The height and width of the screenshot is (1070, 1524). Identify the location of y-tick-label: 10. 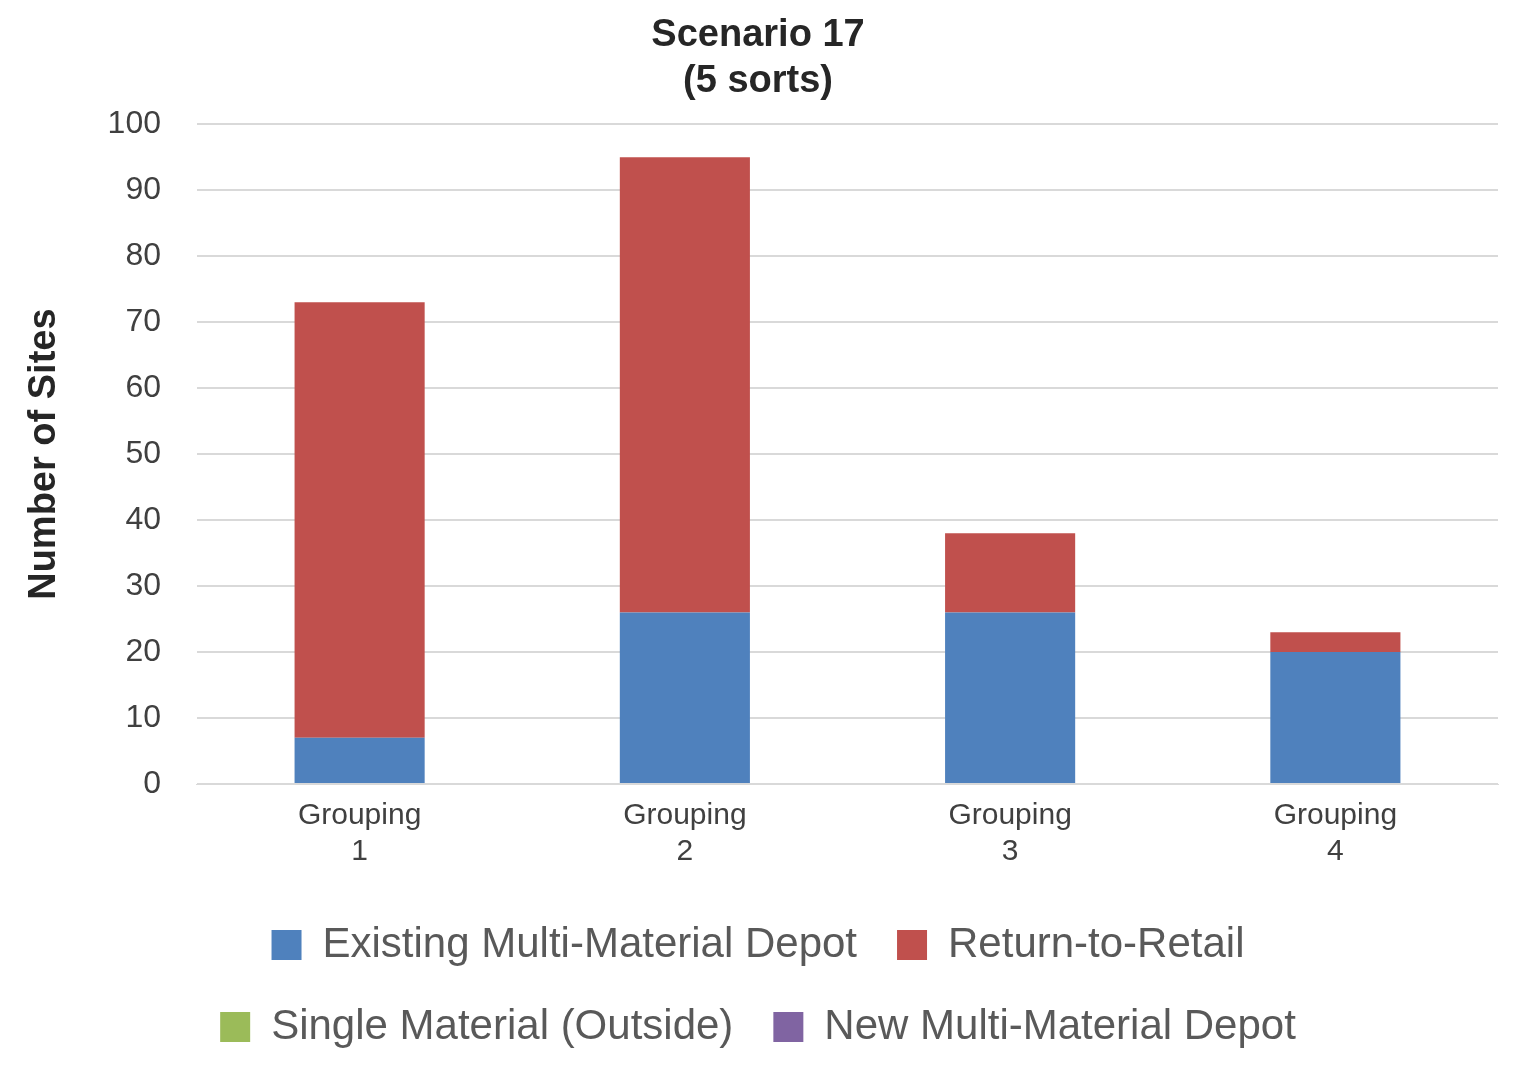
(143, 715).